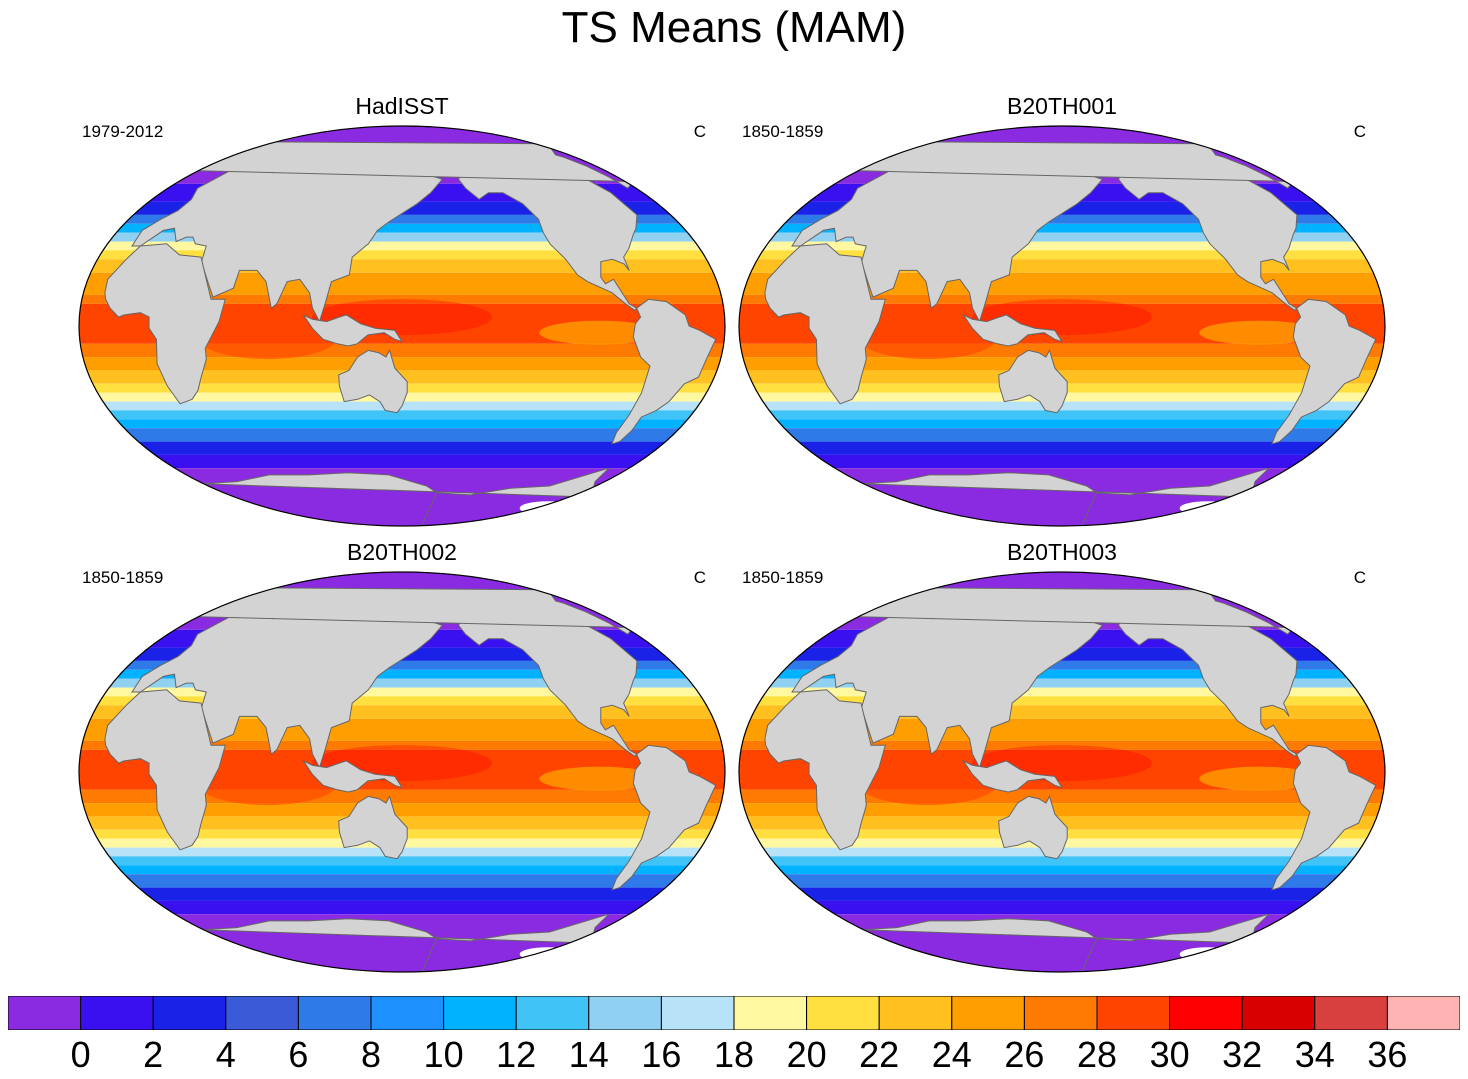 Image resolution: width=1468 pixels, height=1079 pixels. What do you see at coordinates (516, 1054) in the screenshot?
I see `colorbar-tick-label: 12` at bounding box center [516, 1054].